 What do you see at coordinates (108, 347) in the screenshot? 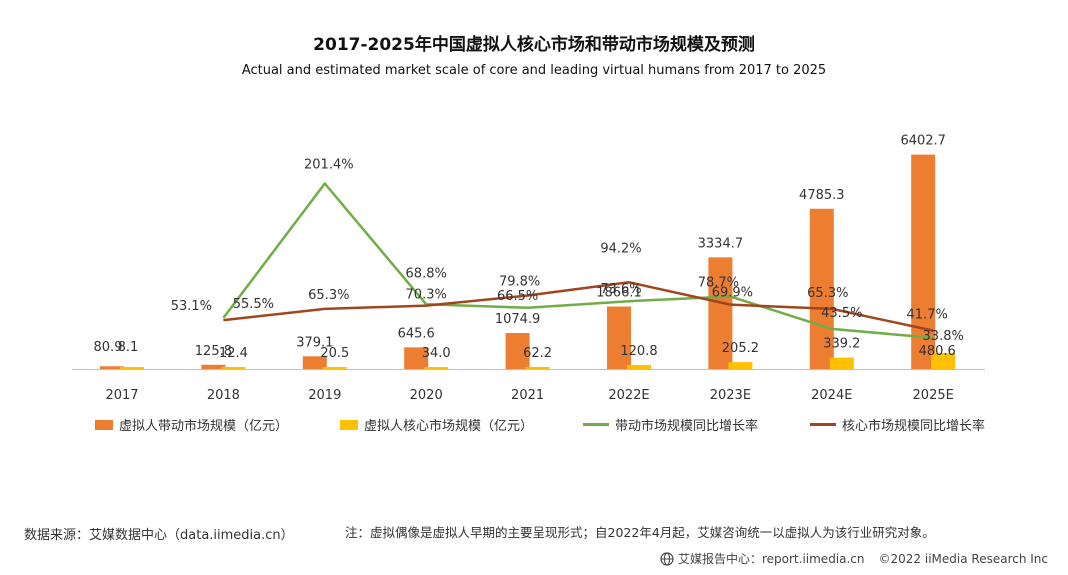
I see `bar-label-lead-market: 80.9` at bounding box center [108, 347].